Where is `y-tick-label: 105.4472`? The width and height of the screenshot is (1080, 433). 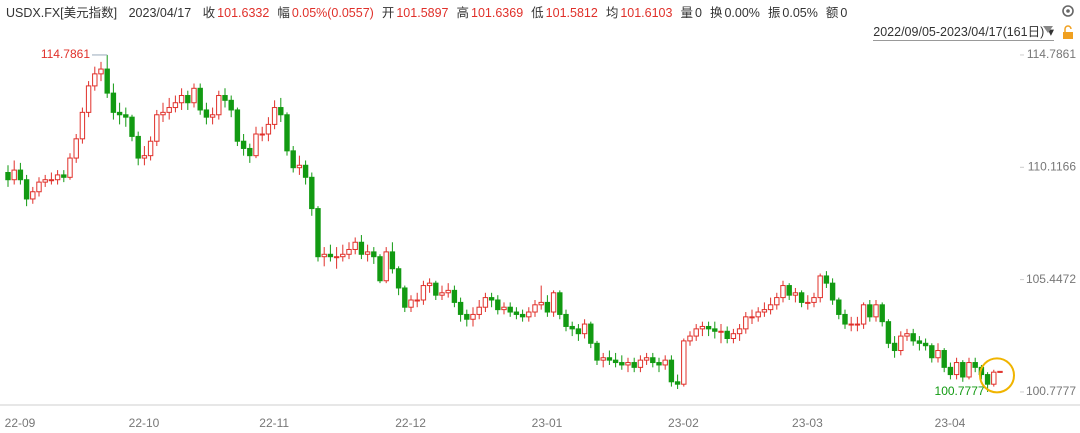 y-tick-label: 105.4472 is located at coordinates (1051, 279).